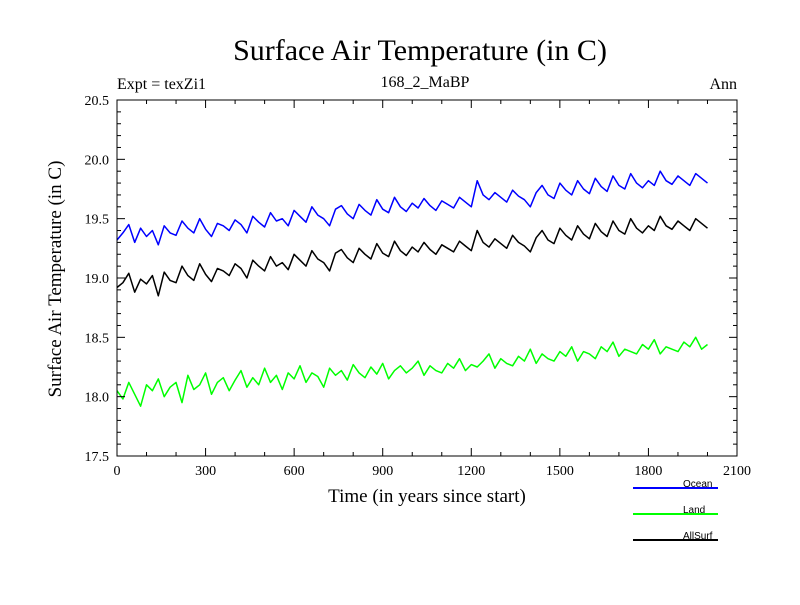 Image resolution: width=800 pixels, height=605 pixels. What do you see at coordinates (97, 338) in the screenshot?
I see `y-tick-label: 18.5` at bounding box center [97, 338].